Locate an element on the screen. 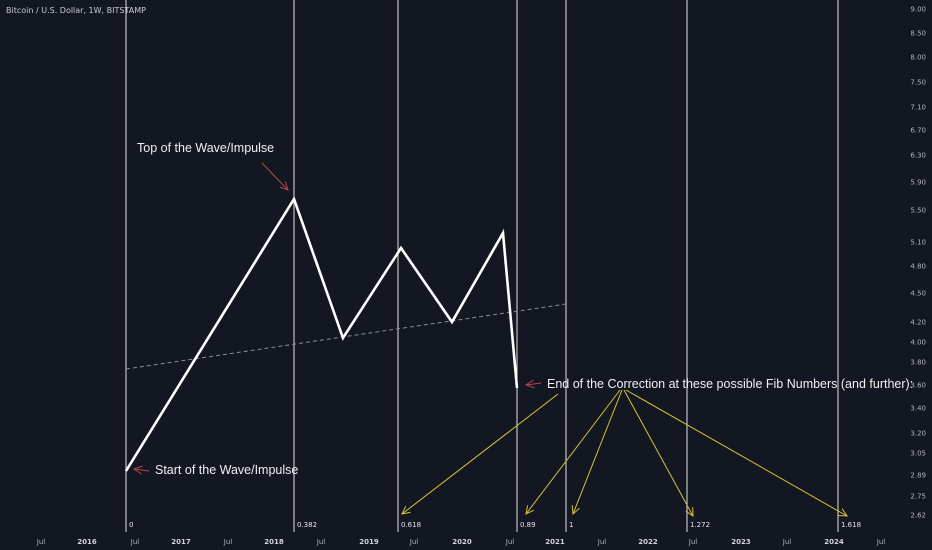 This screenshot has height=550, width=932. time-axis-label: 2024 is located at coordinates (834, 542).